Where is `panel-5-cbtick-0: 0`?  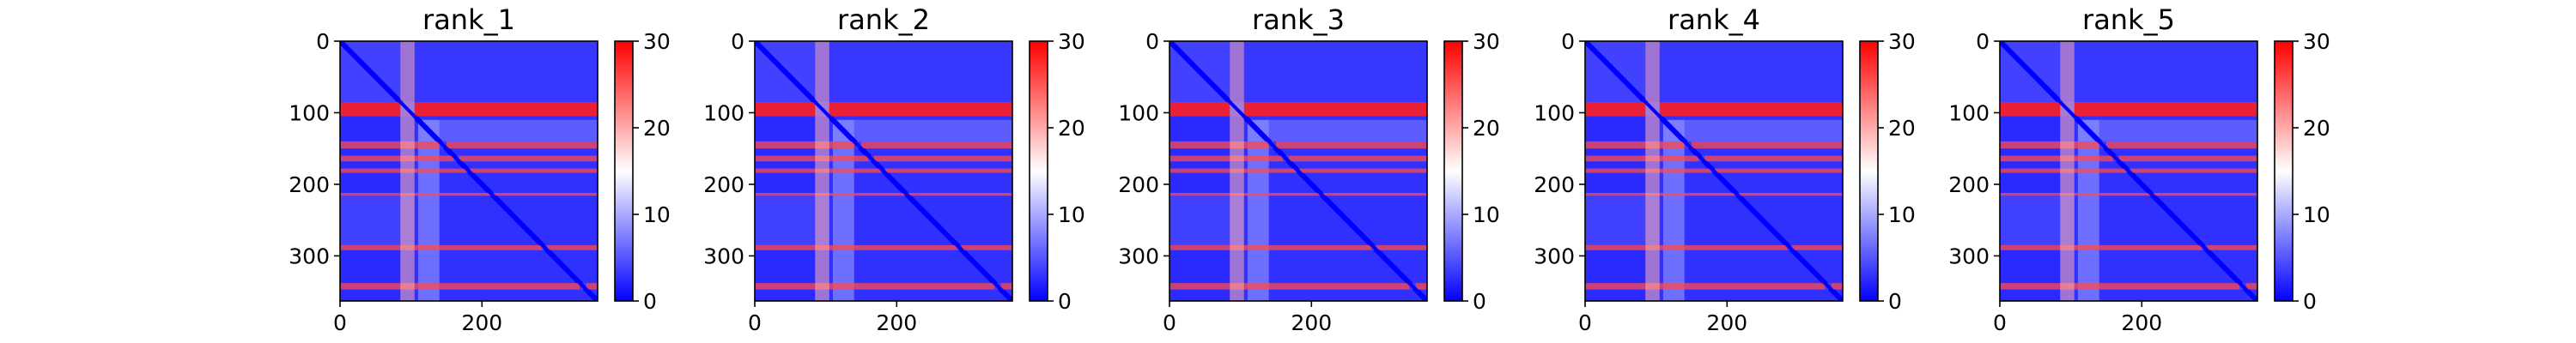
panel-5-cbtick-0: 0 is located at coordinates (2310, 301).